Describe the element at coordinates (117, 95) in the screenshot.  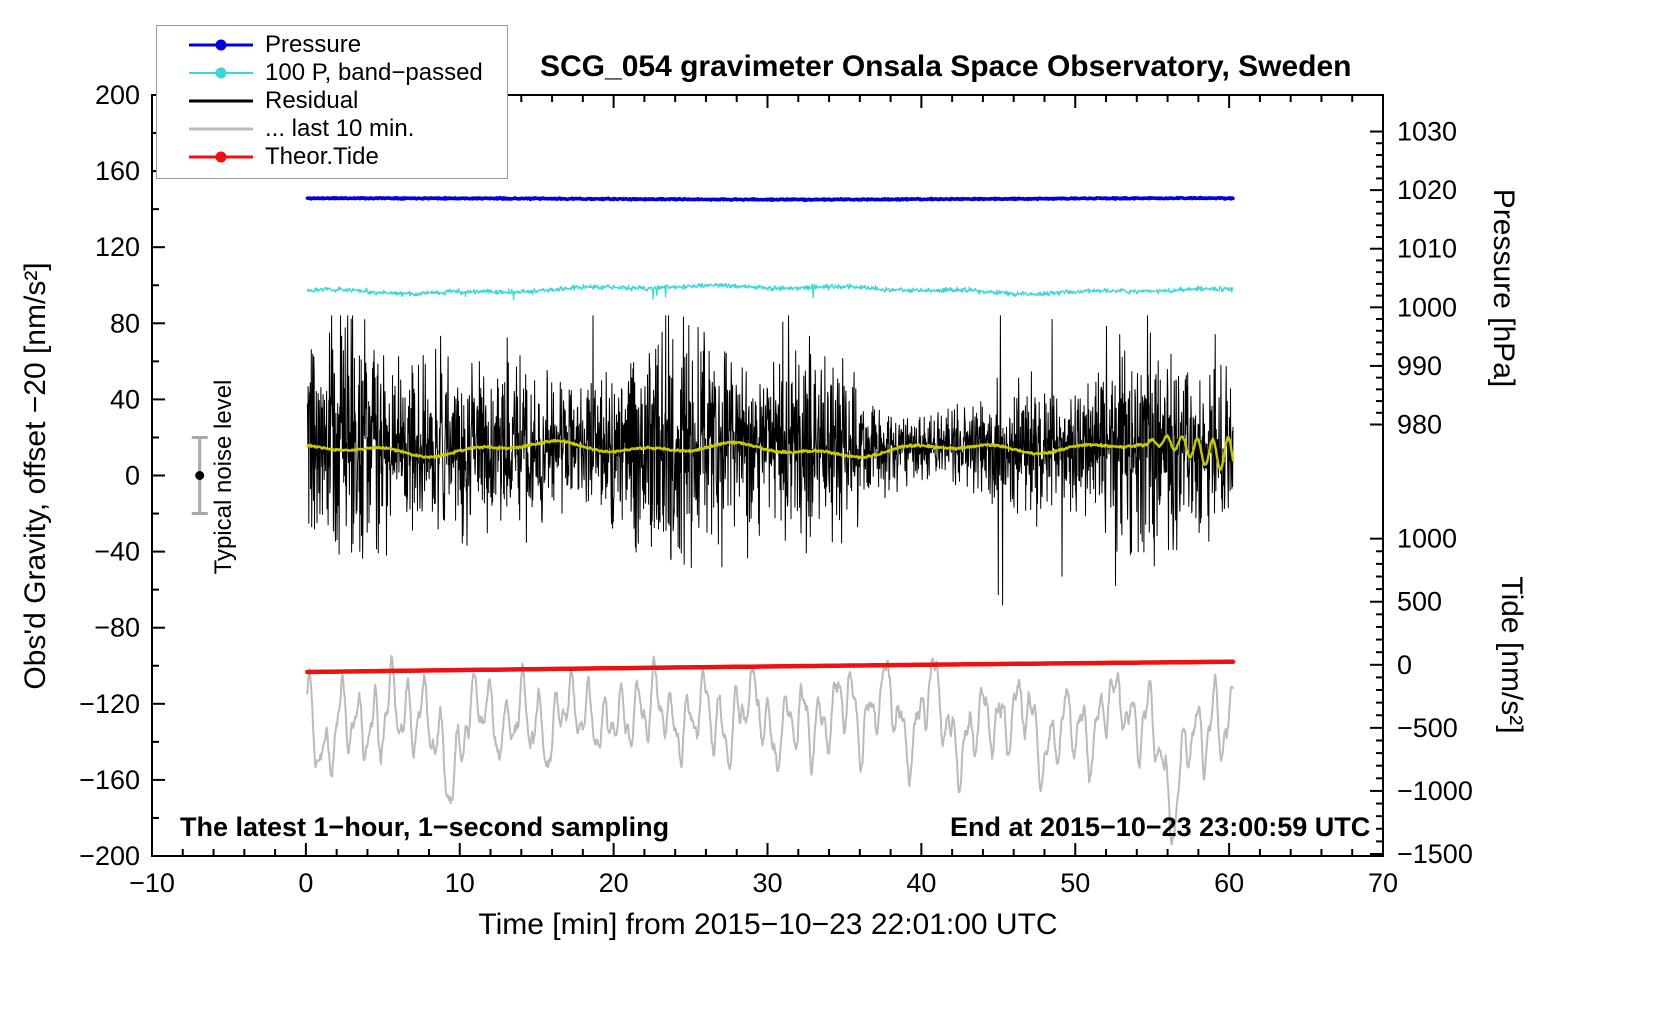
I see `y-left-tick-label: 200` at that location.